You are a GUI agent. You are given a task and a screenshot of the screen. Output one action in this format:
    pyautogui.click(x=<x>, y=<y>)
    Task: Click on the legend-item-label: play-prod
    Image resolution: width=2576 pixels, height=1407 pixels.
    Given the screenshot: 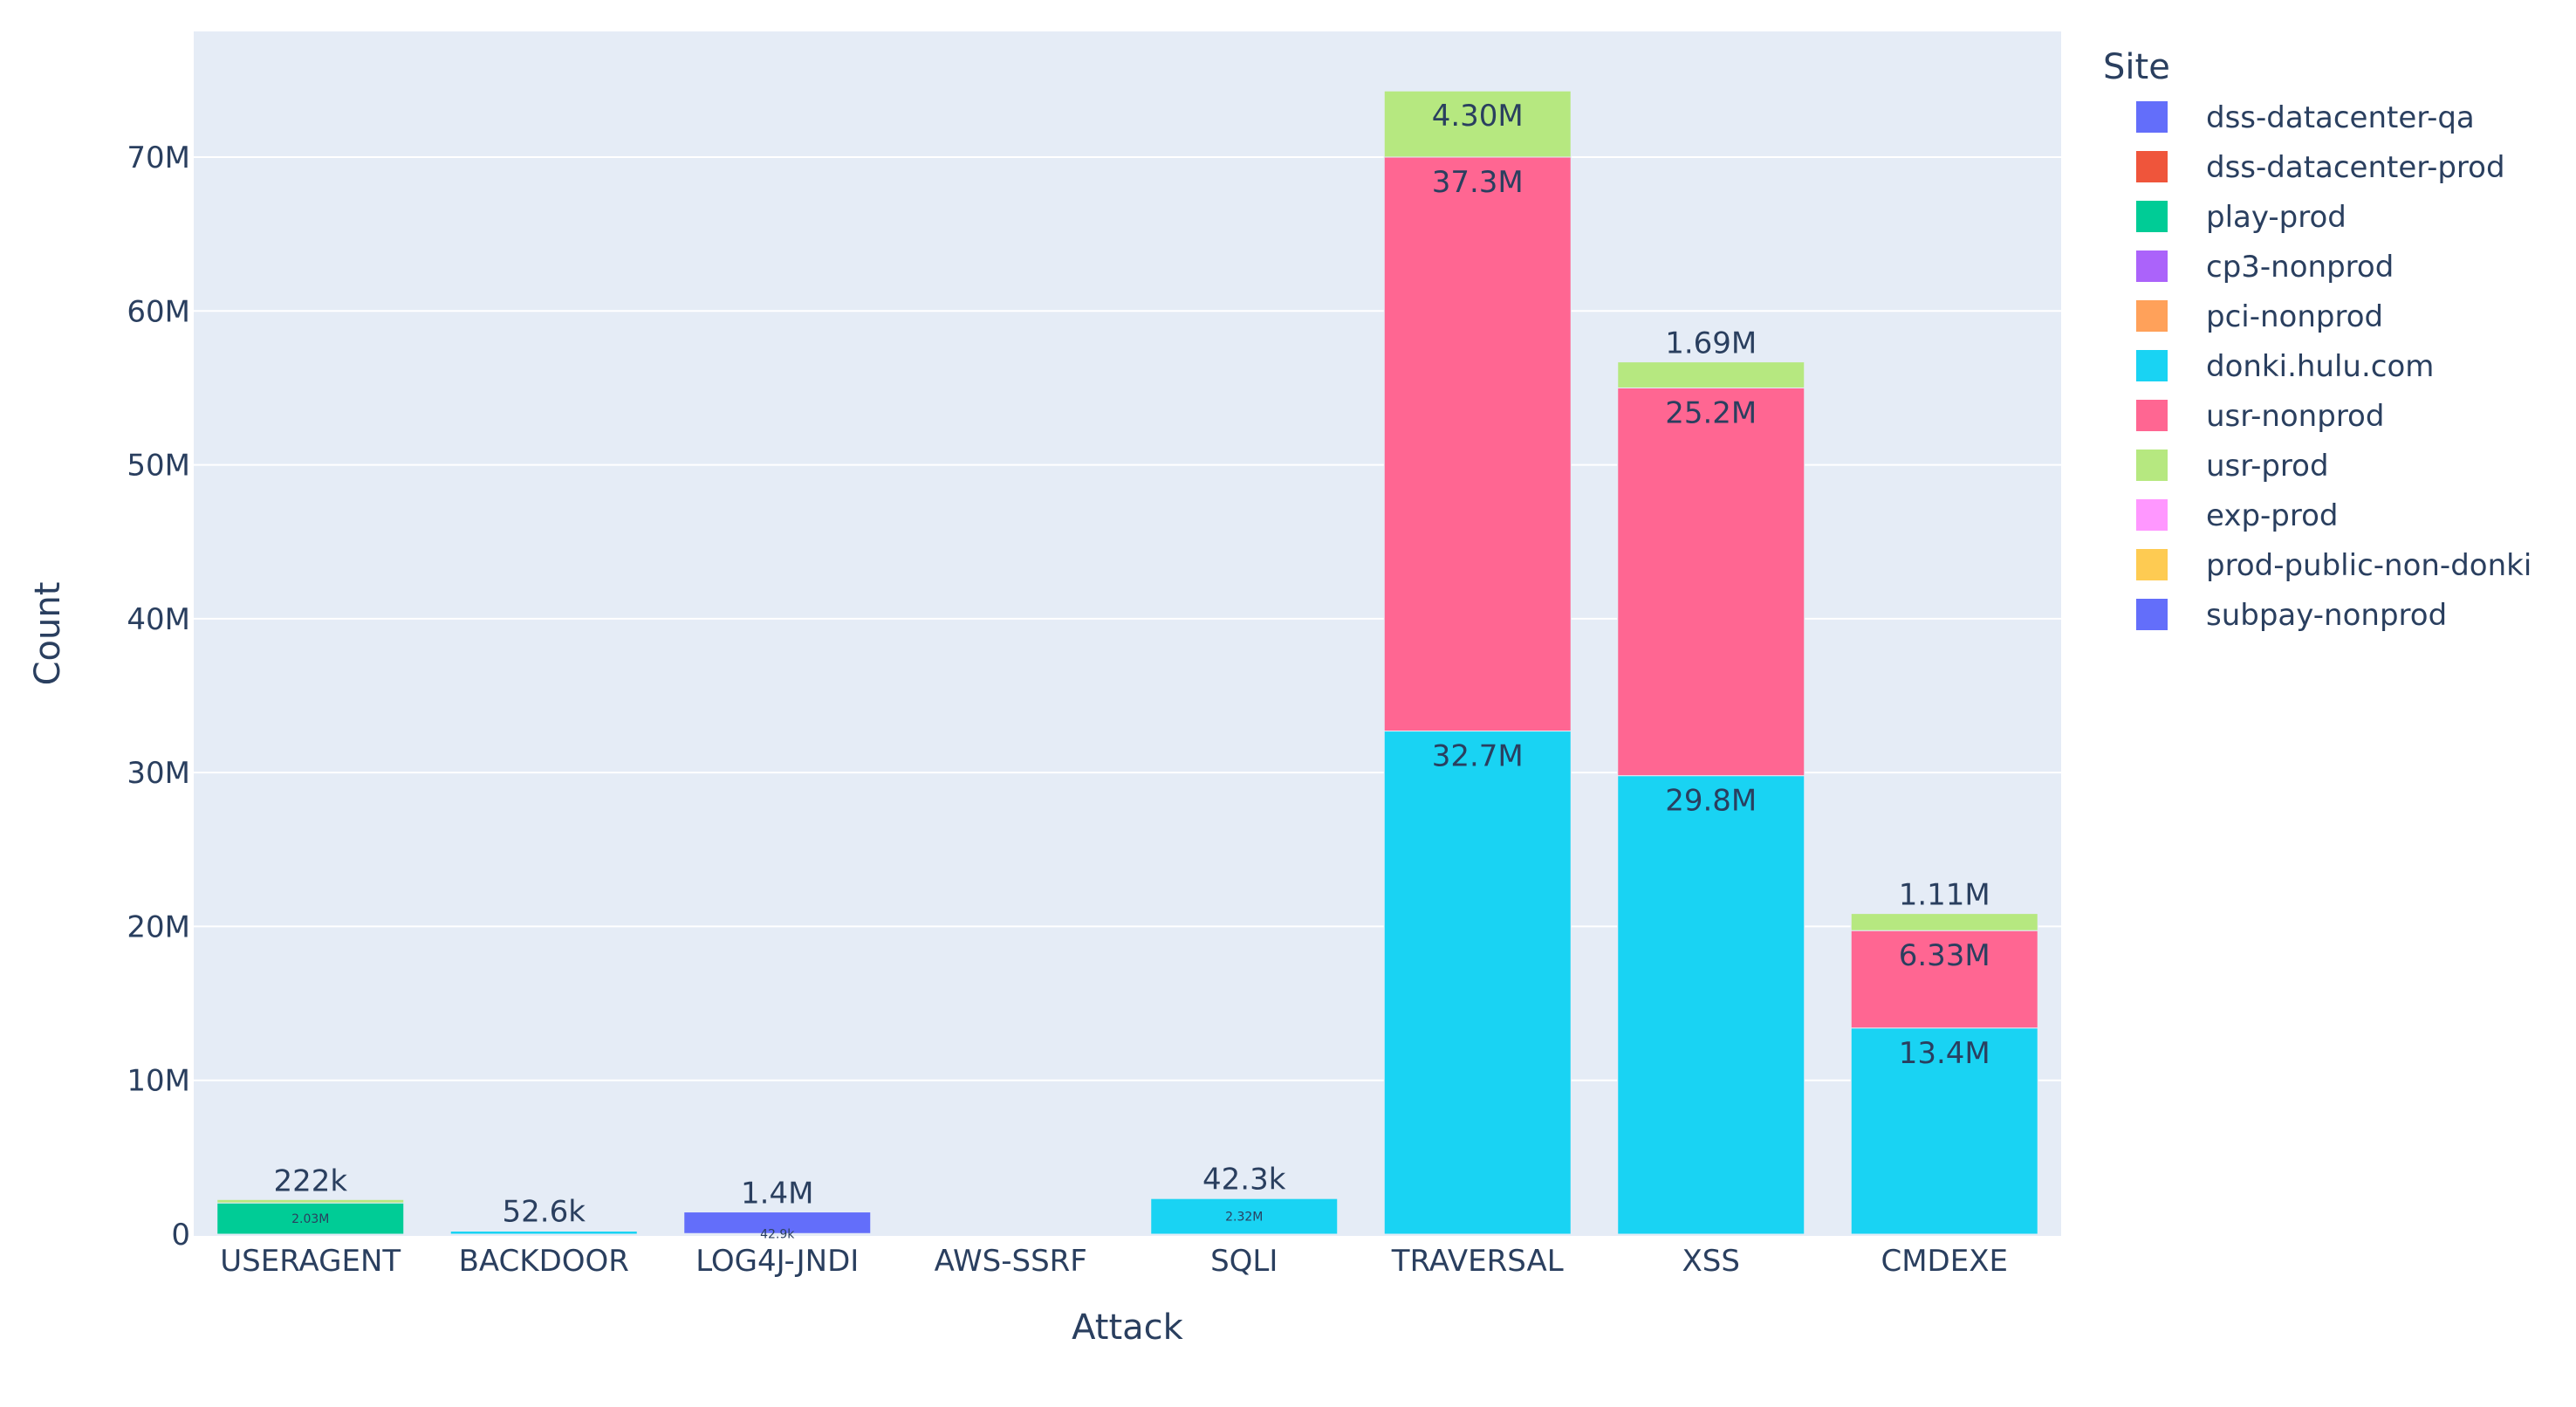 What is the action you would take?
    pyautogui.click(x=2276, y=217)
    